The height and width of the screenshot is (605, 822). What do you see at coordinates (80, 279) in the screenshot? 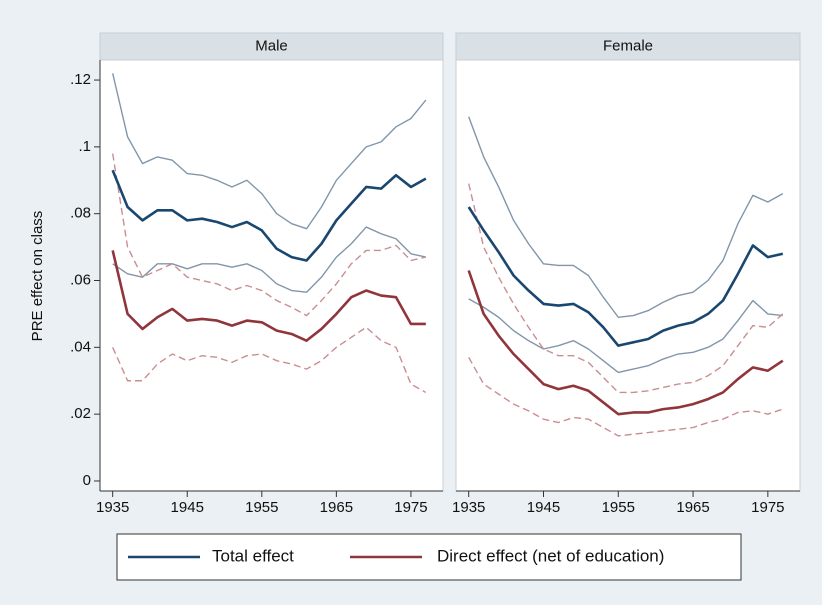
I see `y-tick-label: .06` at bounding box center [80, 279].